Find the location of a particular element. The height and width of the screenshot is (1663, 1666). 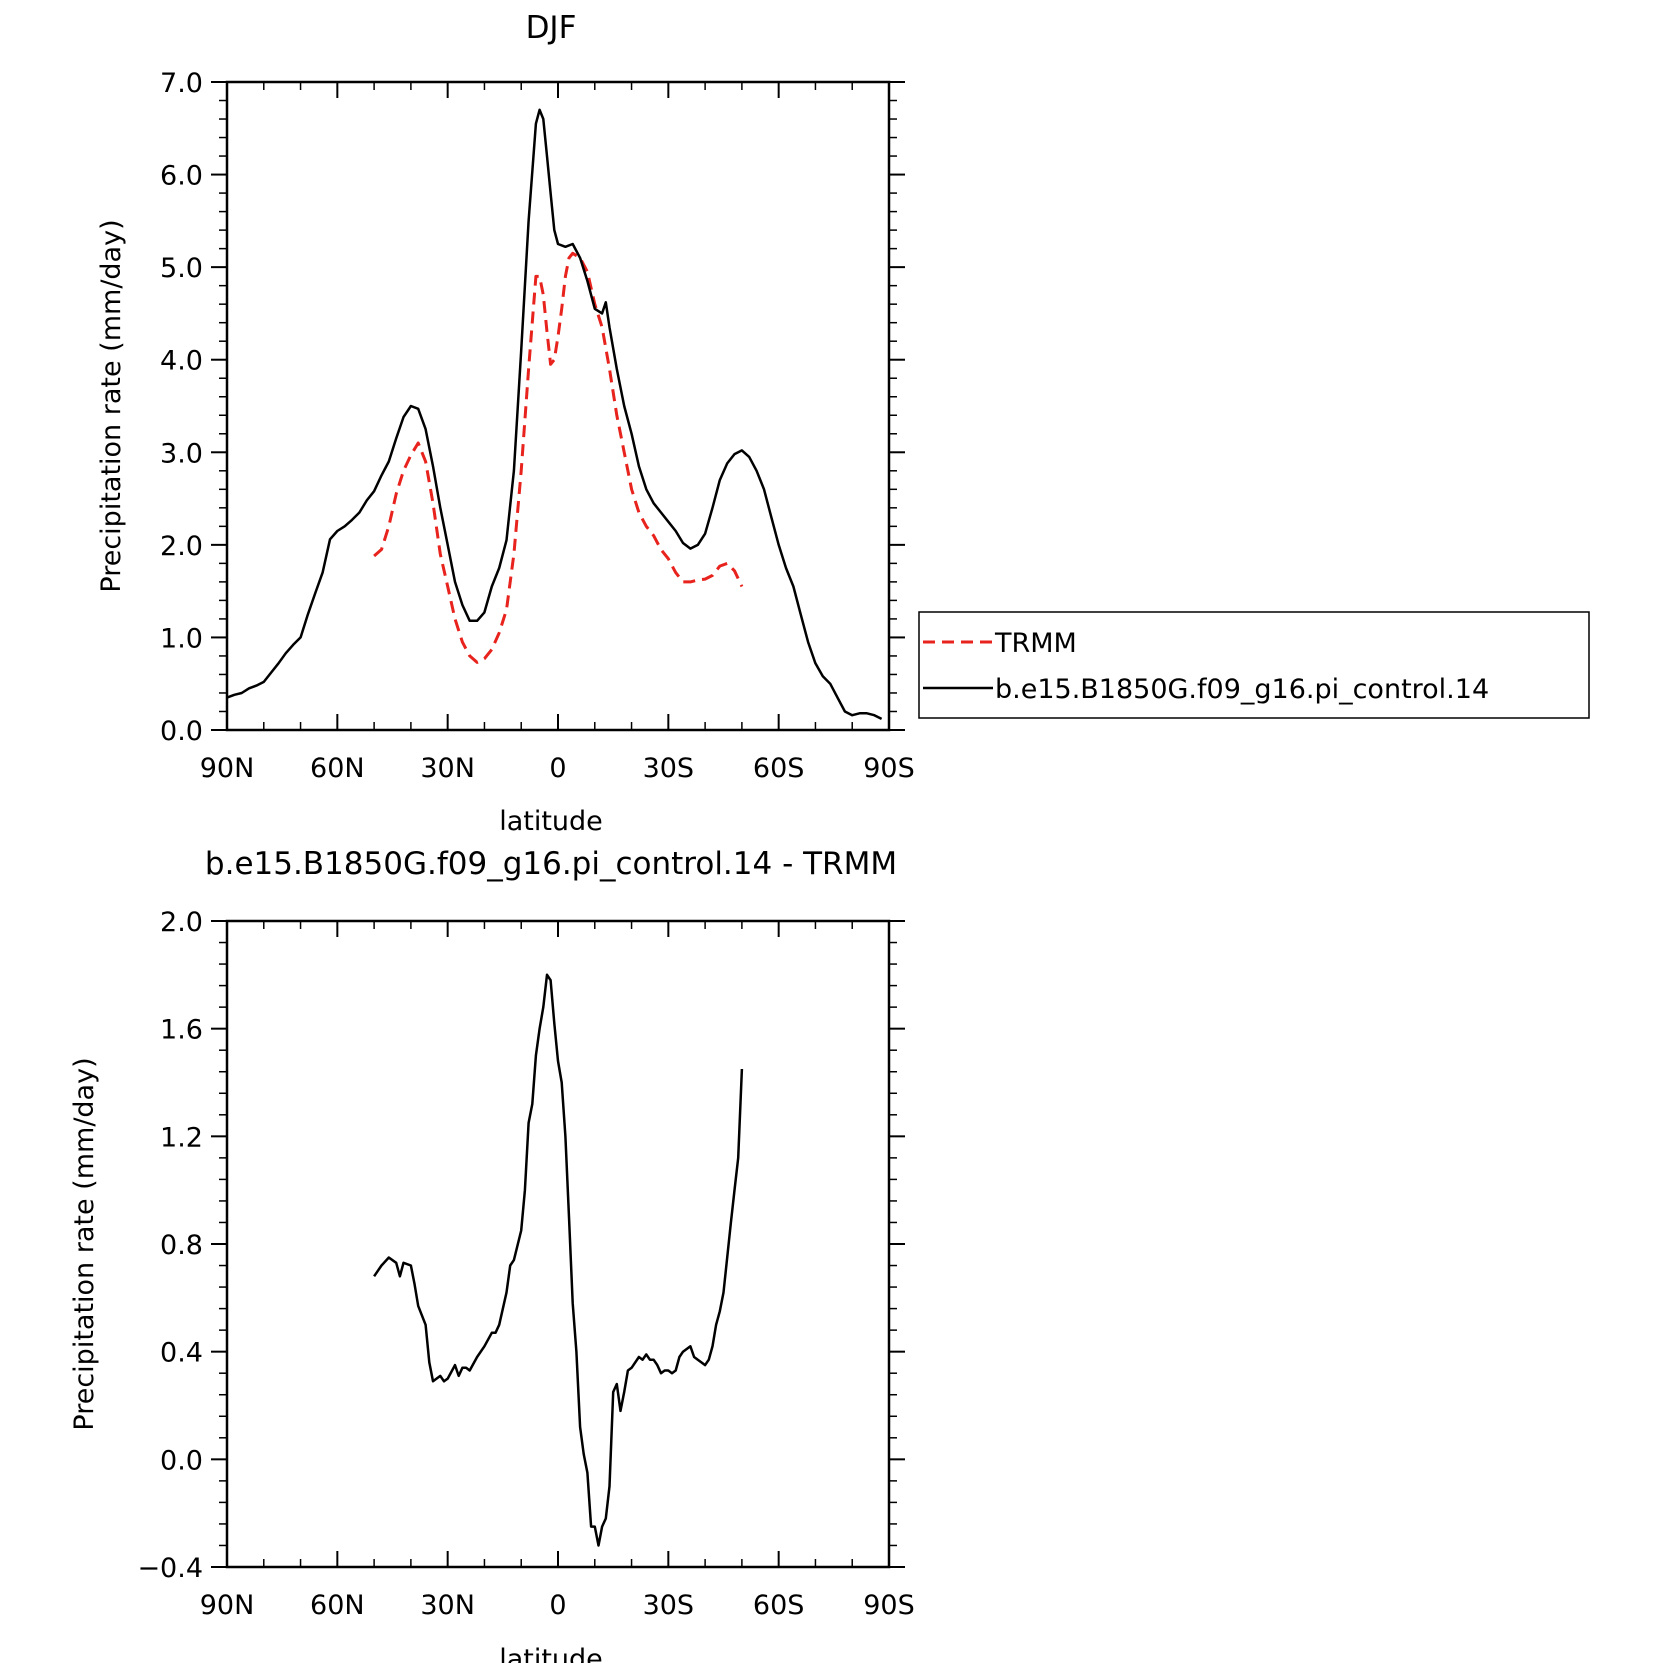

legend-label-trmm: TRMM is located at coordinates (1035, 643).